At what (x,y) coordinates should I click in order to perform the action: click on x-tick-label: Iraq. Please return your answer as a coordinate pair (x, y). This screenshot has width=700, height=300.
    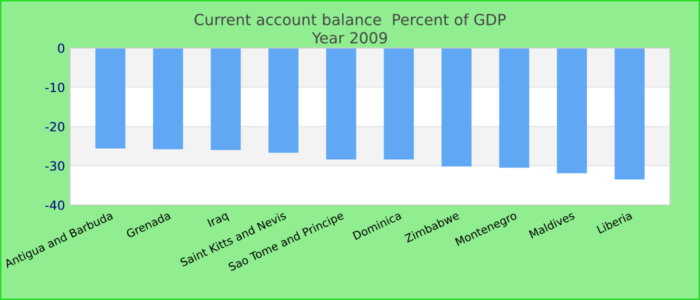
    Looking at the image, I should click on (218, 220).